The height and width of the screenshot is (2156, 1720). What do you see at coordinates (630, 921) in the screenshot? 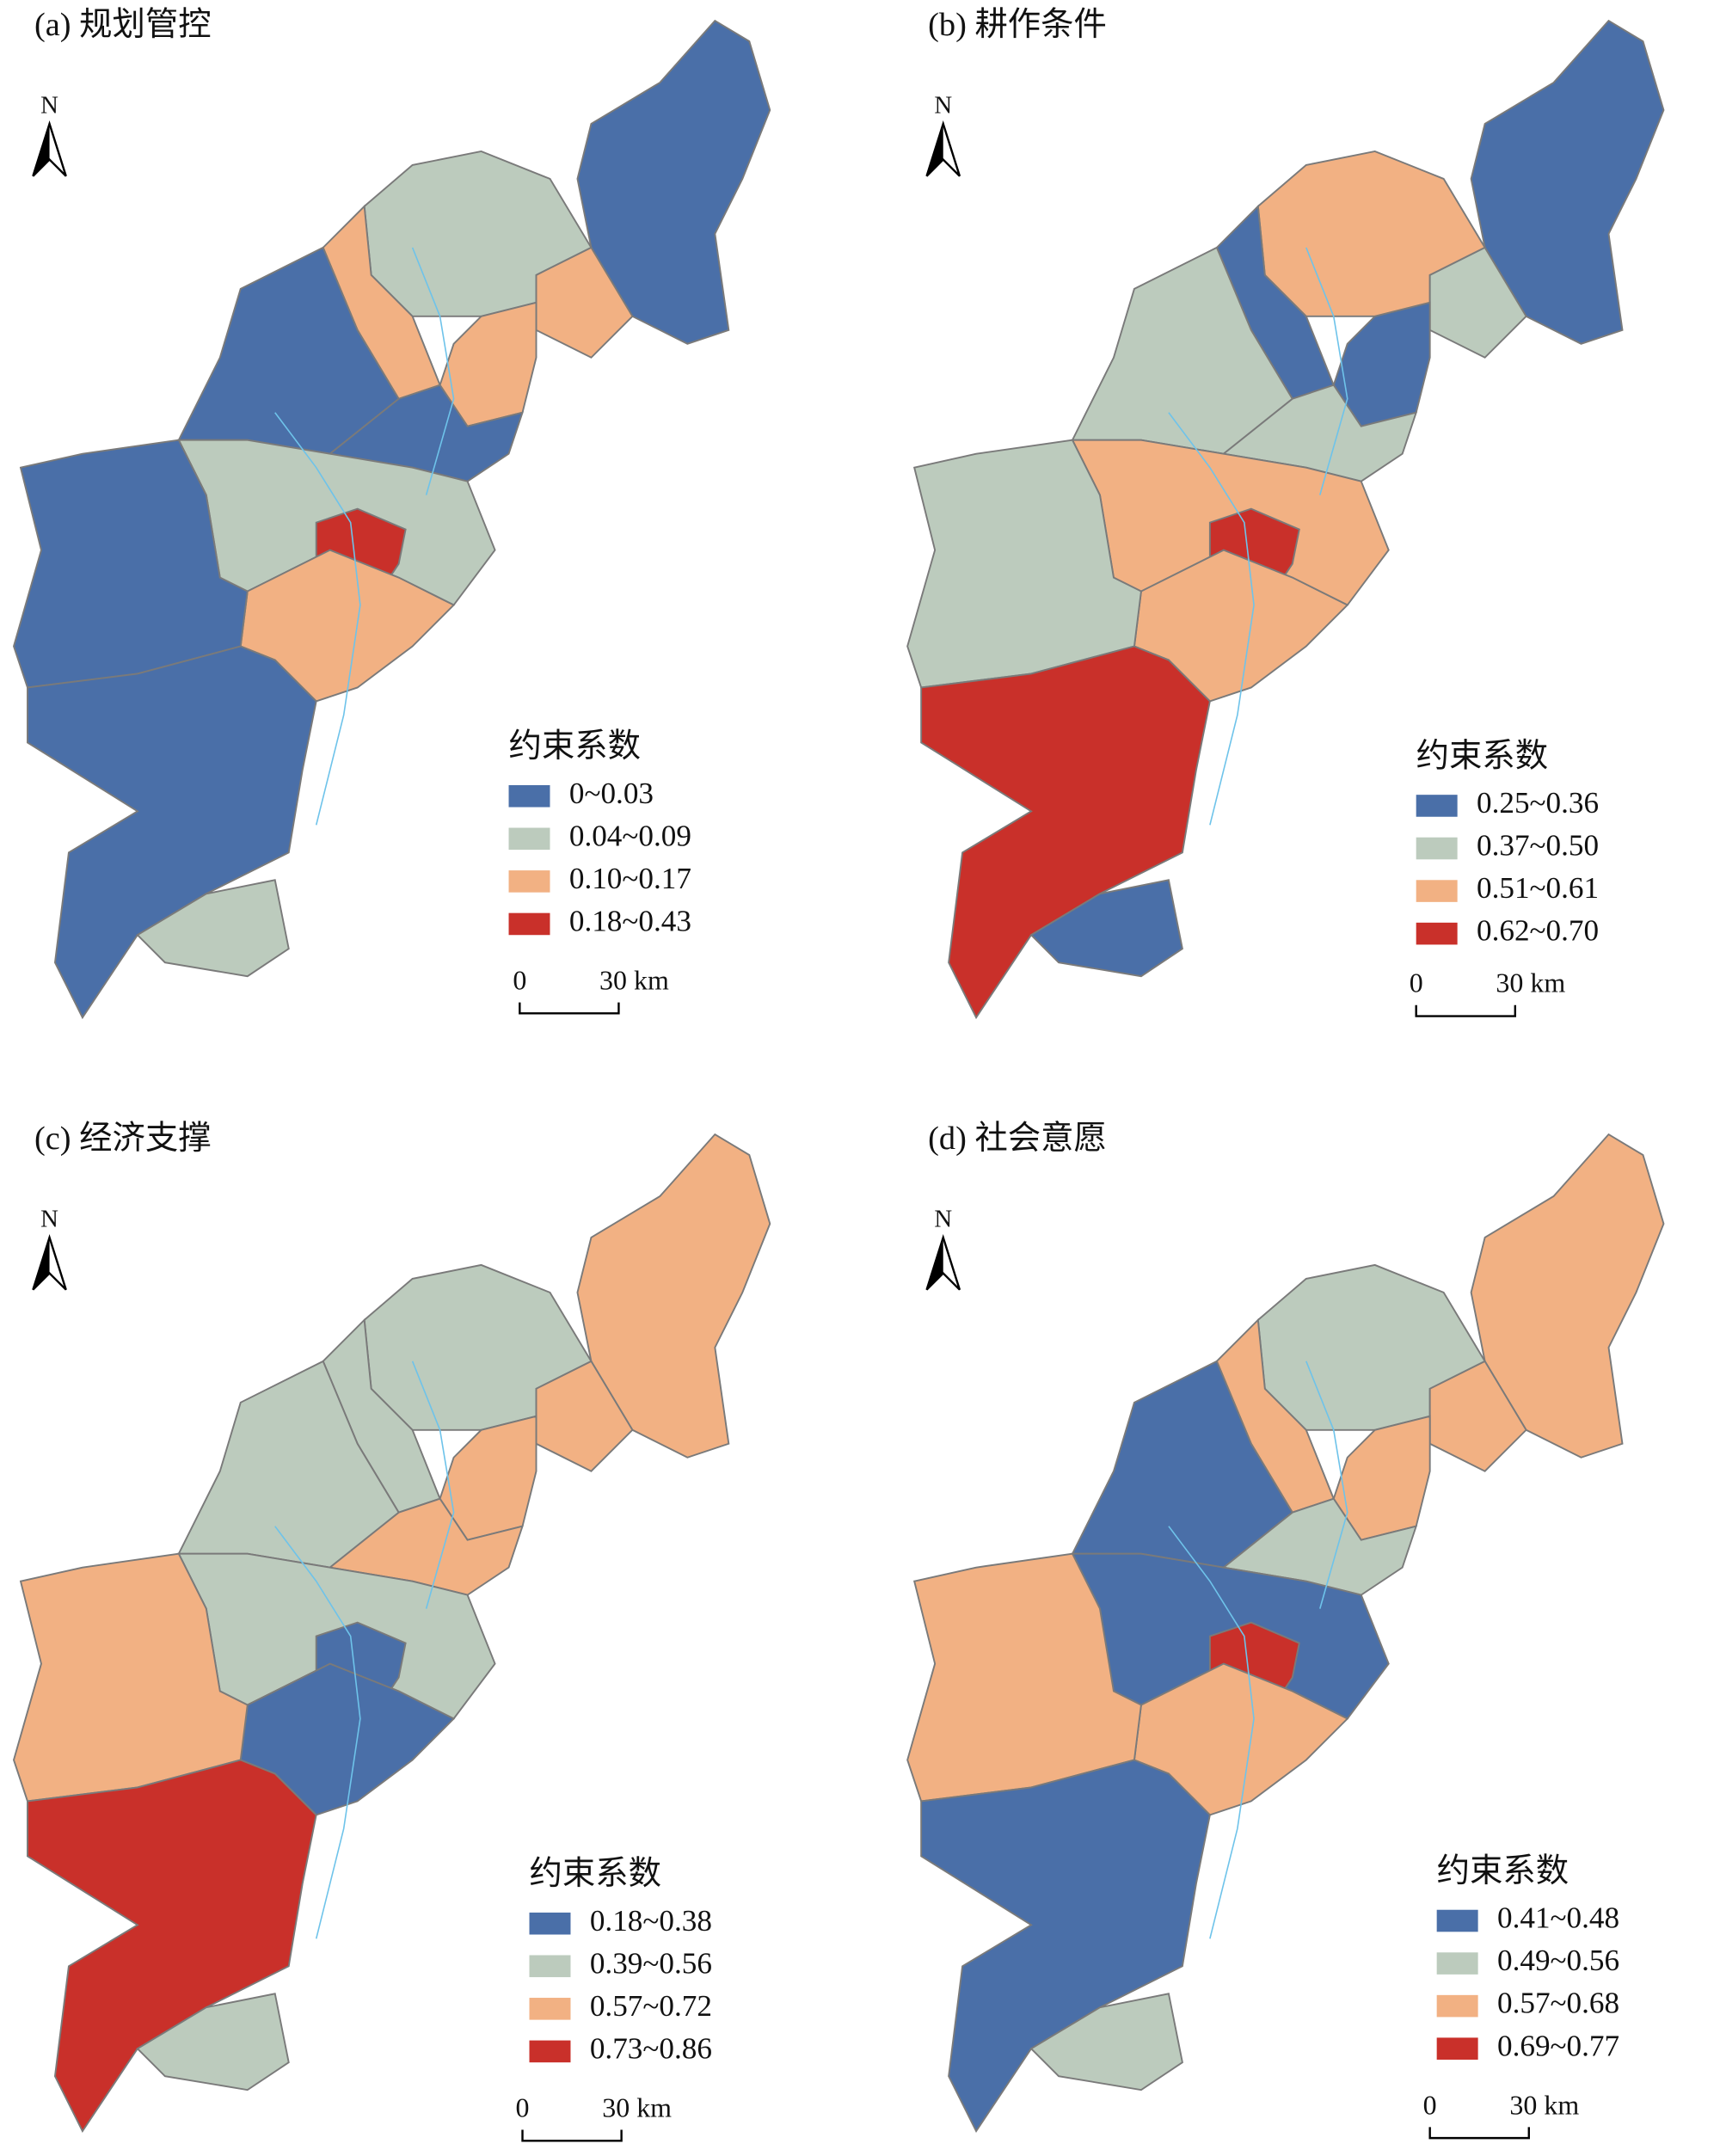
I see `legend-label: 0.18~0.43` at bounding box center [630, 921].